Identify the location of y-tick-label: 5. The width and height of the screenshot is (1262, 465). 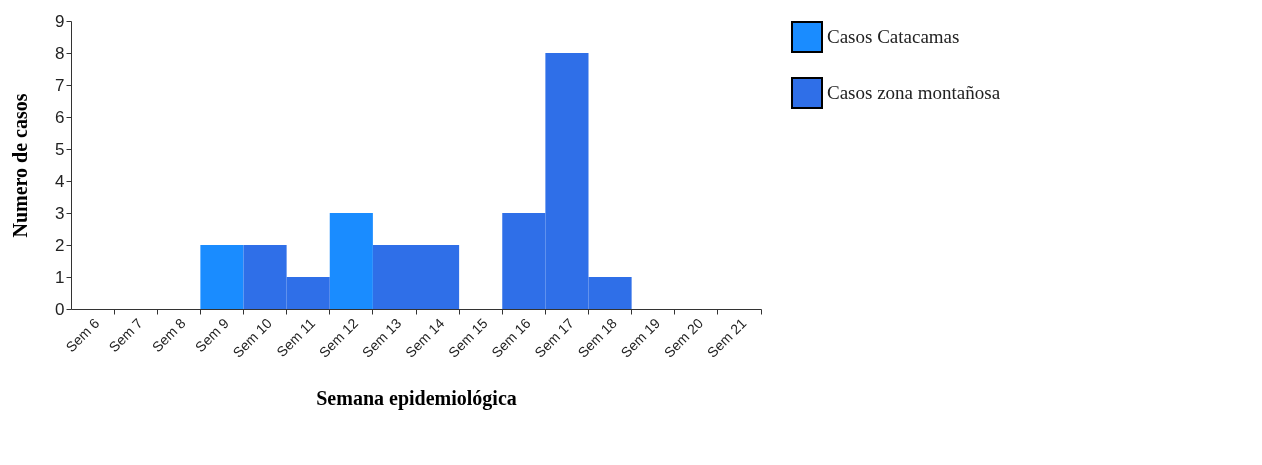
(60, 149).